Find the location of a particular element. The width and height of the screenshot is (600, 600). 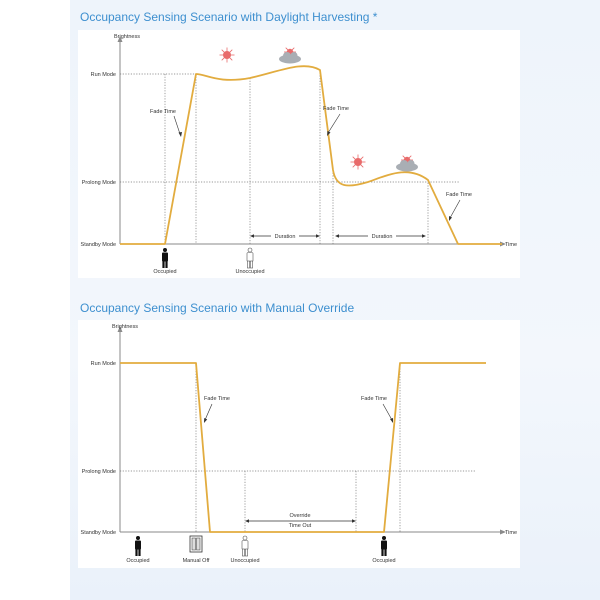

duration-label-2: Duration is located at coordinates (382, 237).